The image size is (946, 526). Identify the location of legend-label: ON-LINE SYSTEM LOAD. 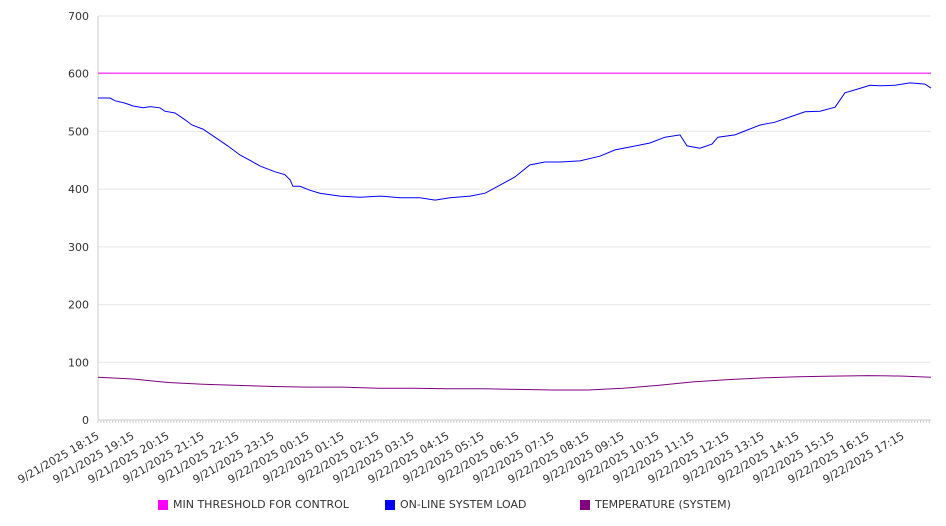
(463, 504).